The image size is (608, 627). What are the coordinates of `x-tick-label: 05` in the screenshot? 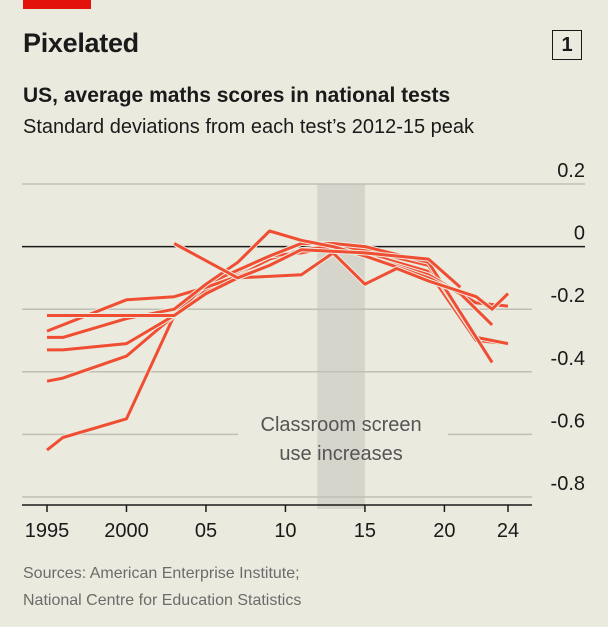 It's located at (206, 531).